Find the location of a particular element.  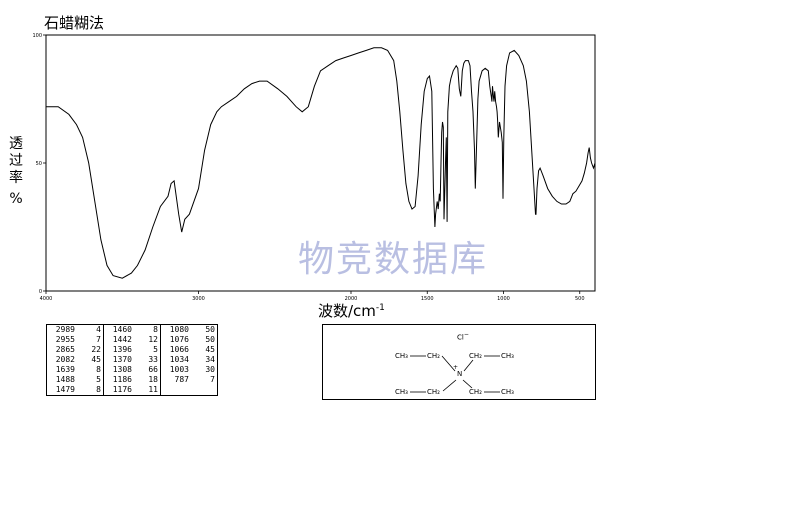

peak-row: 1639 8 1308 66 1003 30 is located at coordinates (132, 370).